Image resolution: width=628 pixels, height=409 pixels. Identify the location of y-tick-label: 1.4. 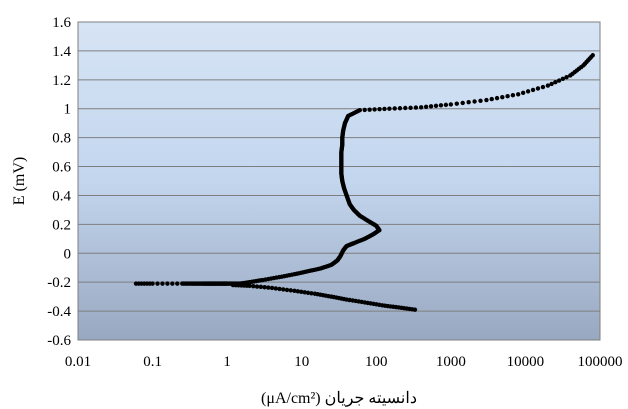
(61, 52).